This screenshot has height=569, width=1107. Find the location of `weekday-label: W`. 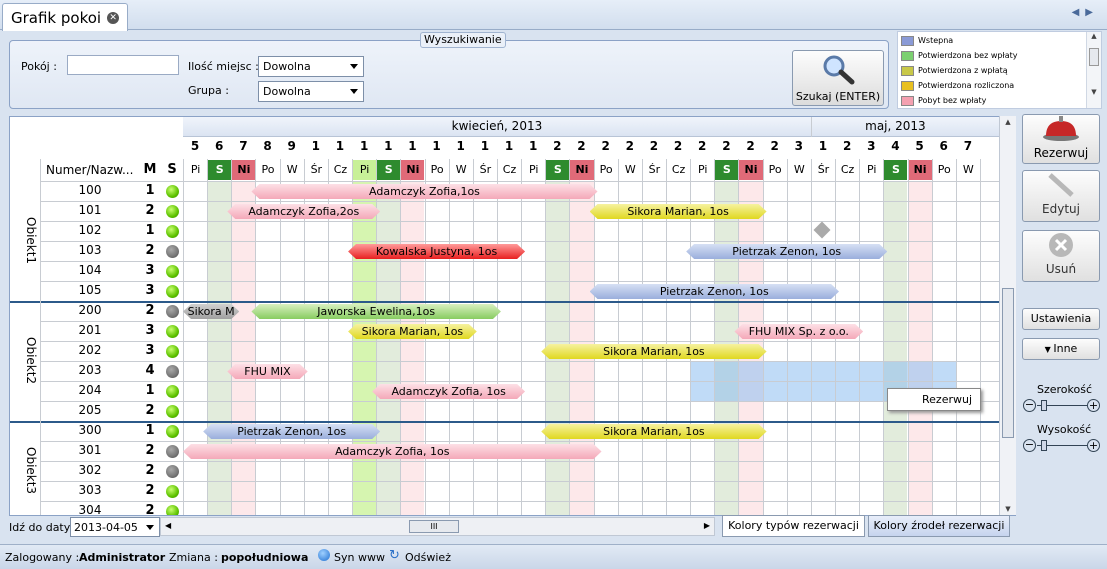

weekday-label: W is located at coordinates (292, 170).